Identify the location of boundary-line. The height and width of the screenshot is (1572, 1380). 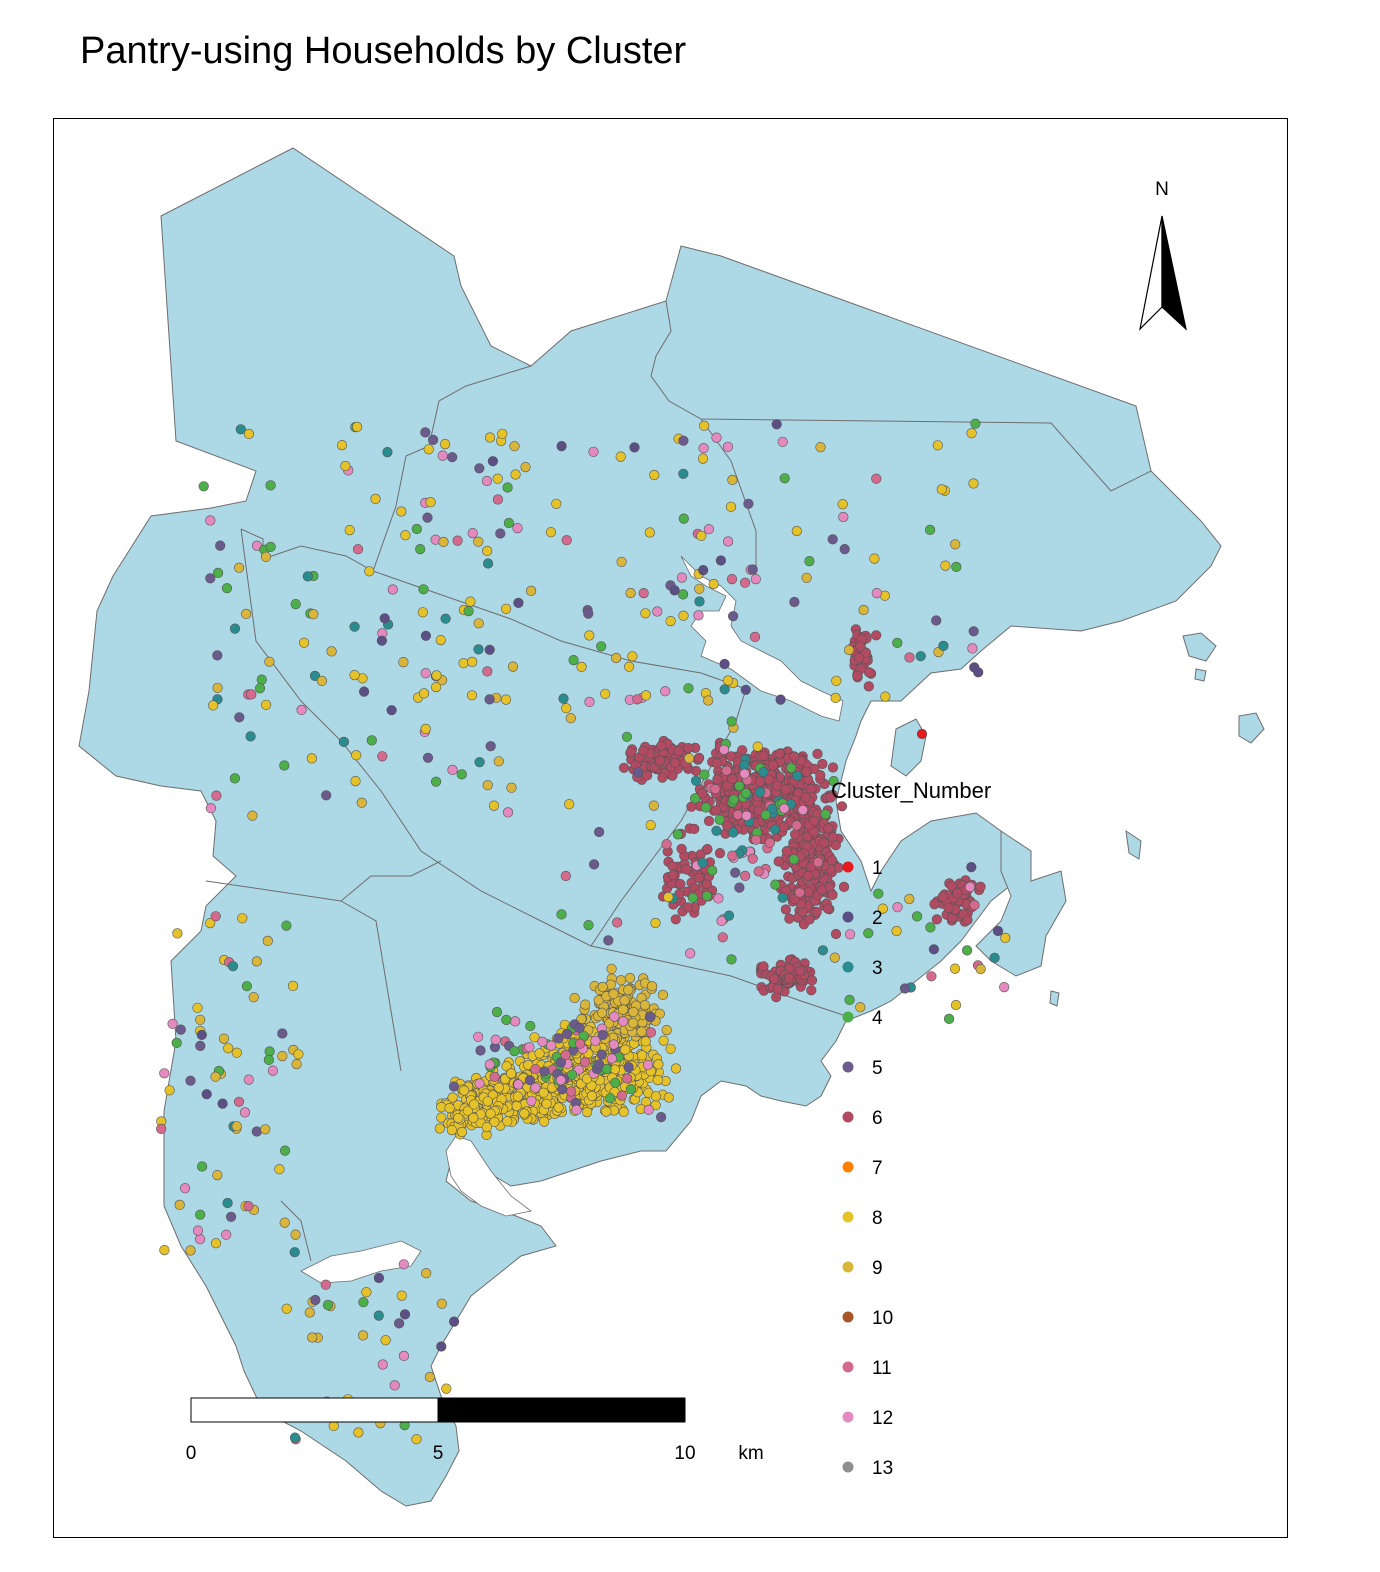
(371, 986).